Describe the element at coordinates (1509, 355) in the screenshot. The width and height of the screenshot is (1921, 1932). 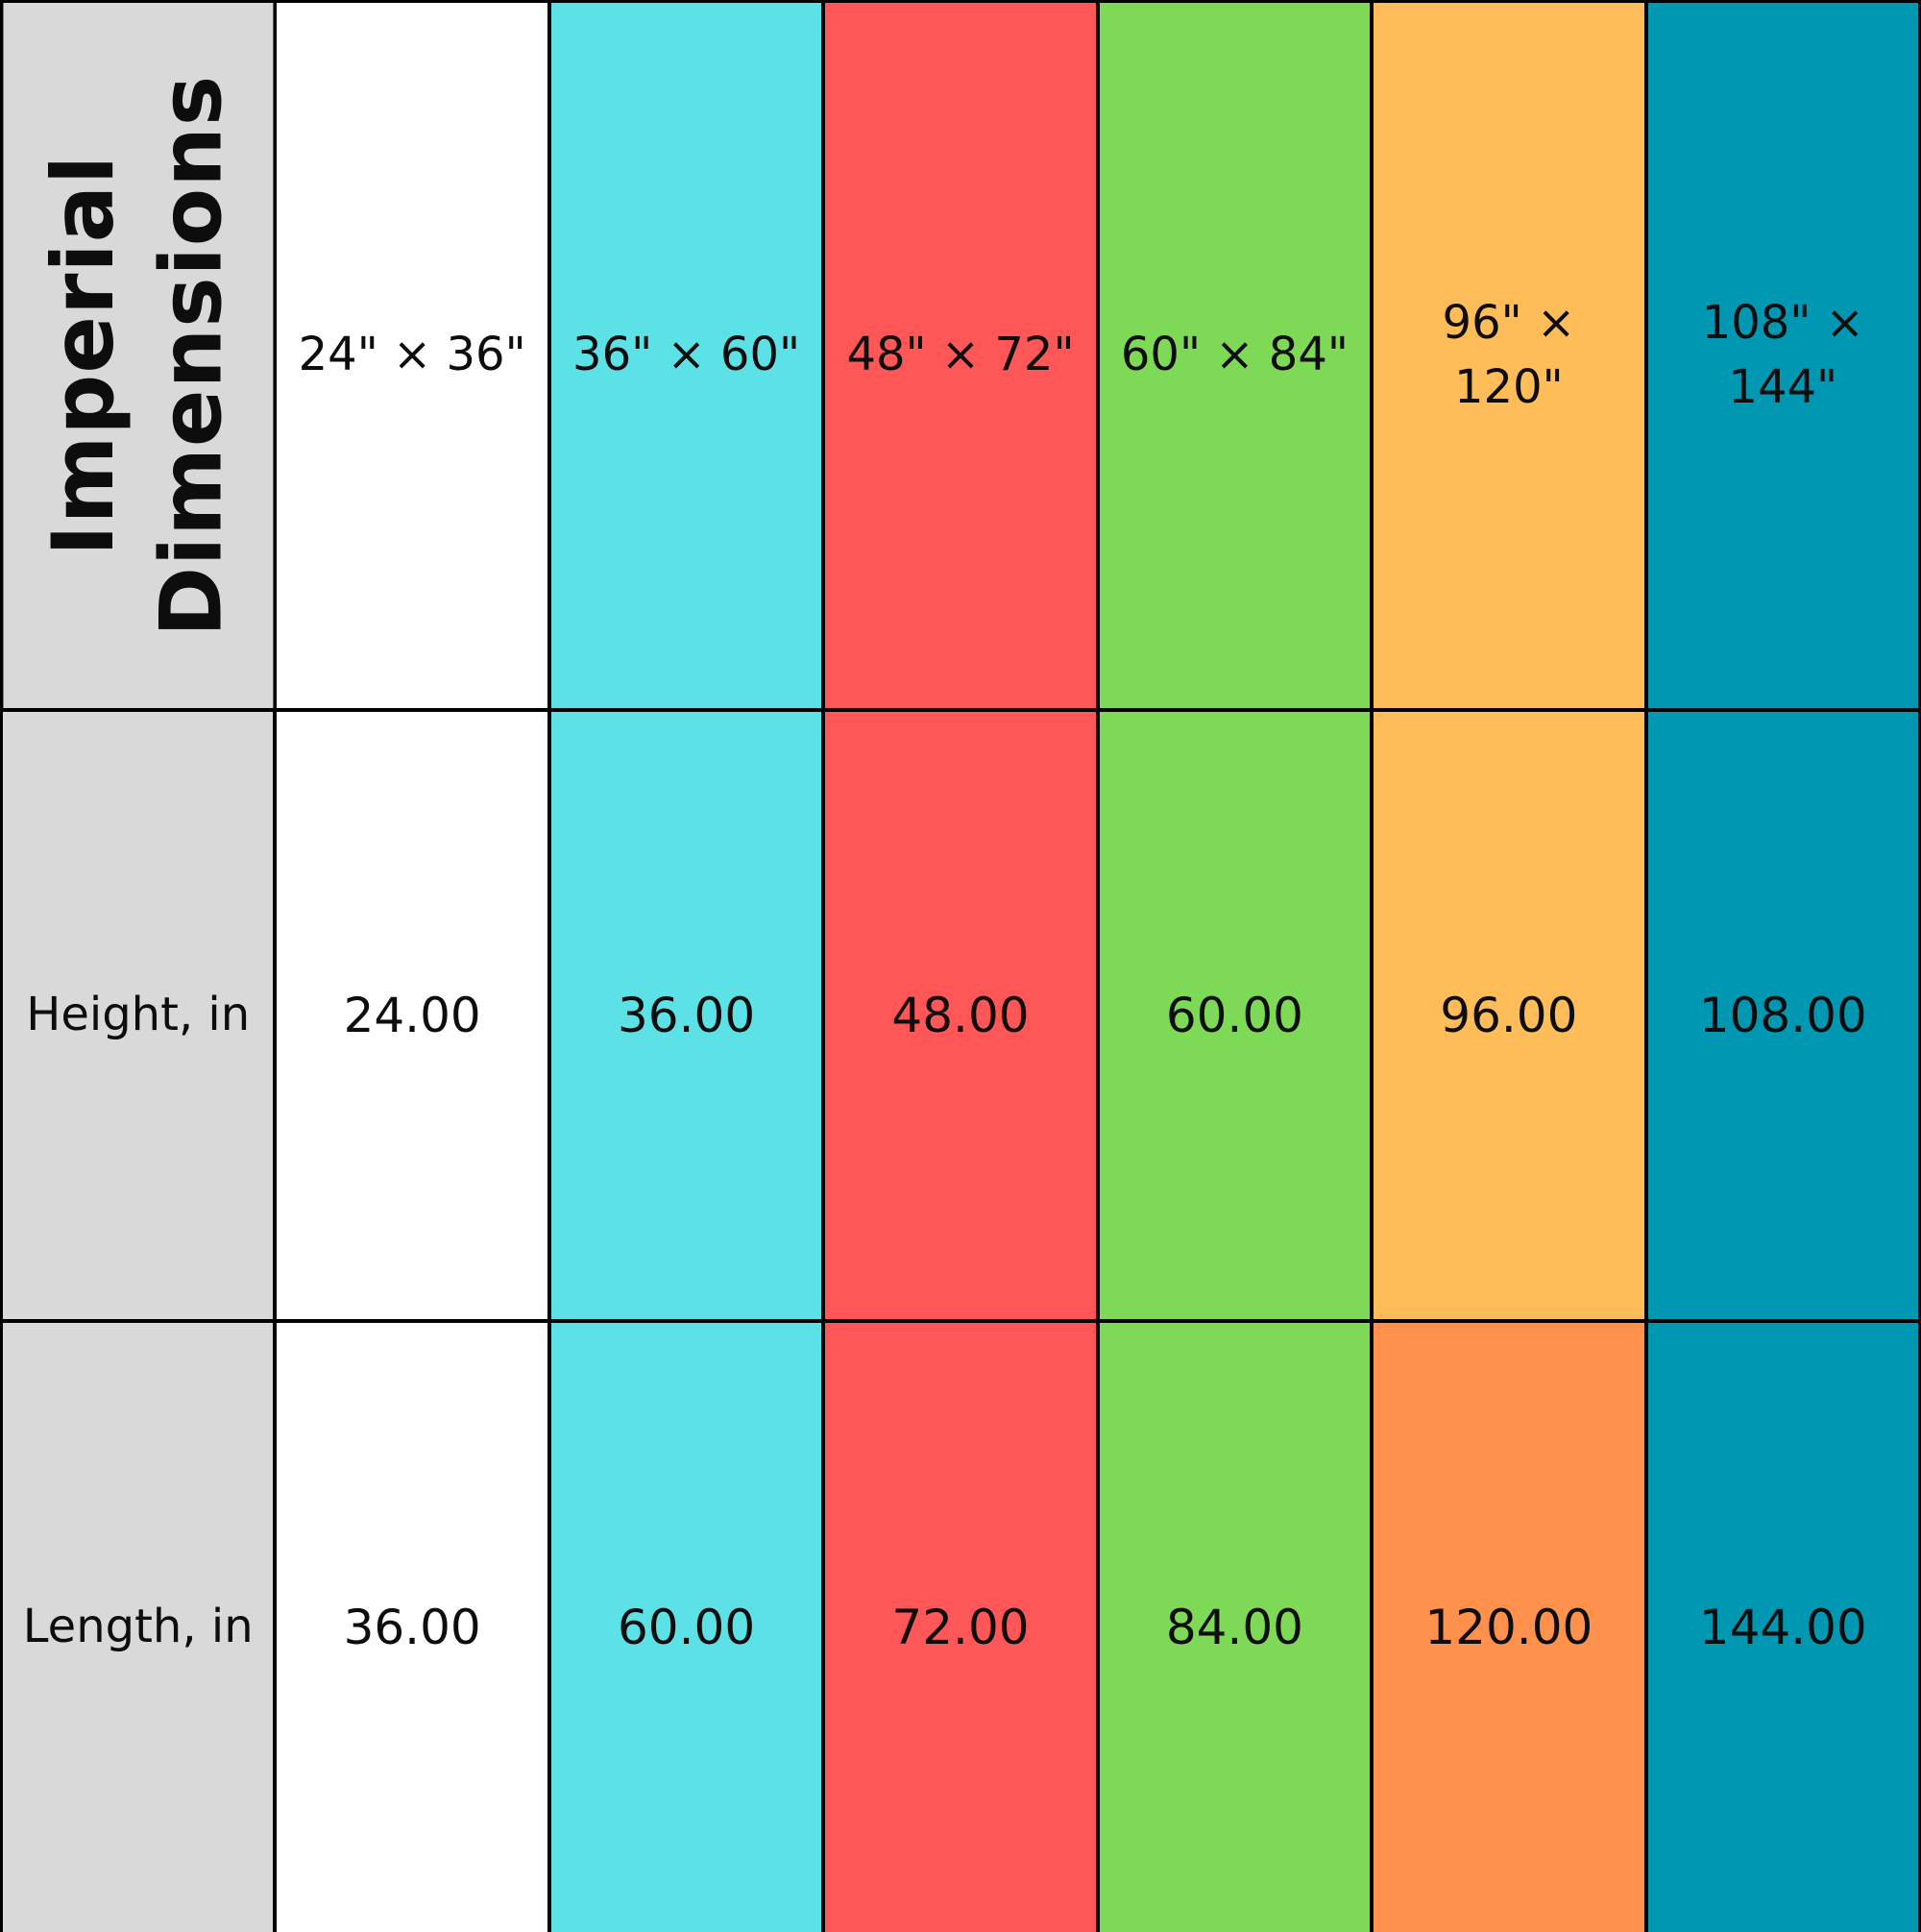
I see `size-label: 96" × 120"` at that location.